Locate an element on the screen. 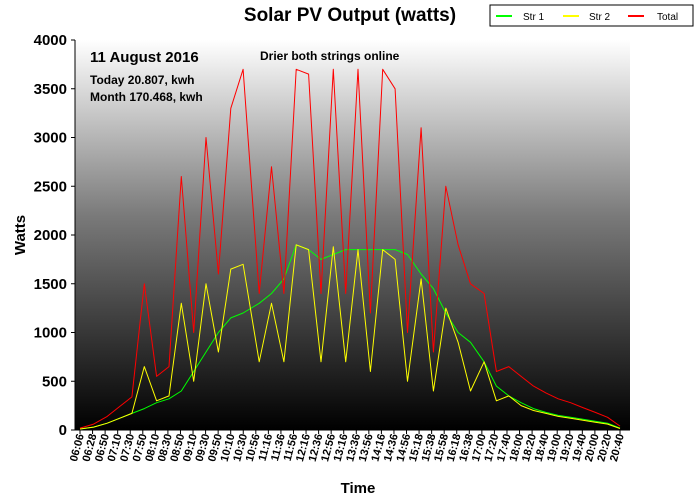 Image resolution: width=700 pixels, height=500 pixels. y-tick-label: 0 is located at coordinates (63, 430).